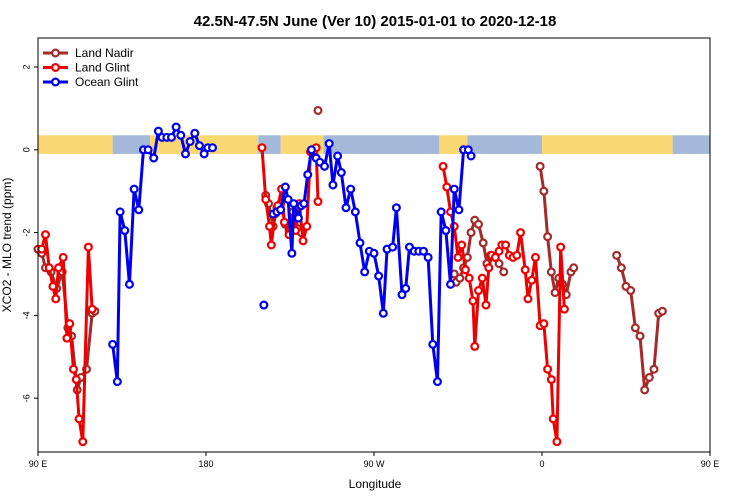  I want to click on x-tick-label: 90 E, so click(710, 464).